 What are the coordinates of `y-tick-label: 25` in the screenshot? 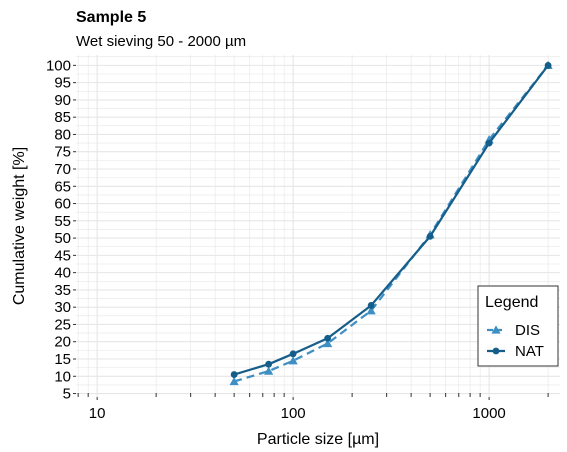 It's located at (62, 324).